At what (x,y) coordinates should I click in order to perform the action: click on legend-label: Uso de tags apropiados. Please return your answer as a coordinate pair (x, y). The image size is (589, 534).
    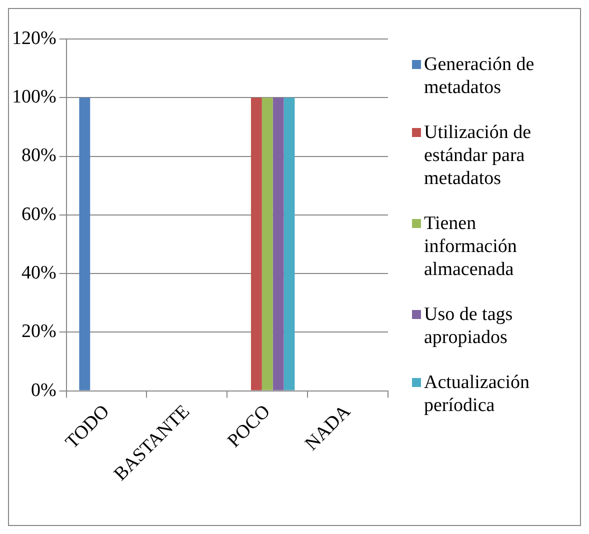
    Looking at the image, I should click on (469, 326).